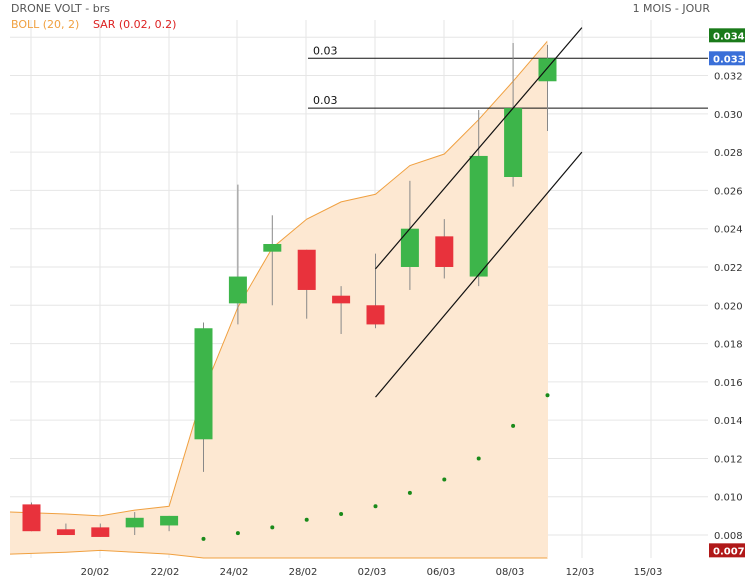 This screenshot has height=580, width=754. Describe the element at coordinates (278, 554) in the screenshot. I see `boll-lower-line` at that location.